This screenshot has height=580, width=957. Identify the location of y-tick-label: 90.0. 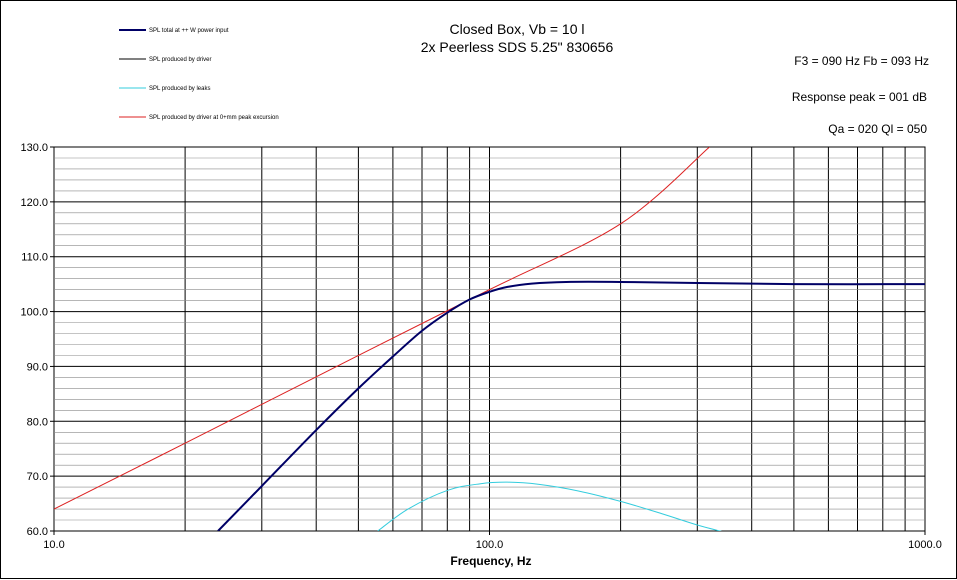
(37, 367).